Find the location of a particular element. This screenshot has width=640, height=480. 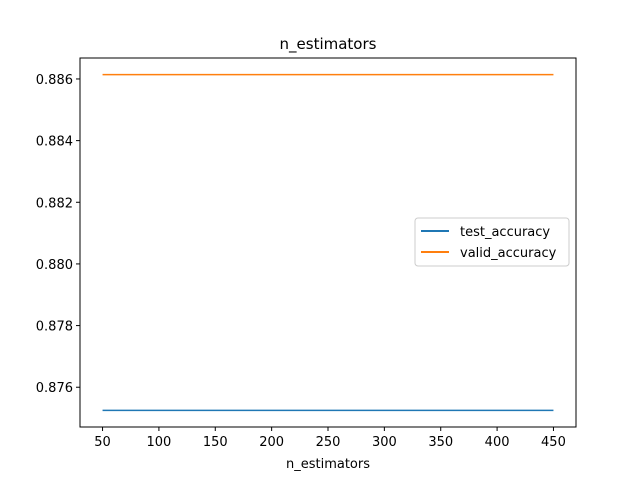

legend-label-valid-accuracy: valid_accuracy is located at coordinates (508, 253).